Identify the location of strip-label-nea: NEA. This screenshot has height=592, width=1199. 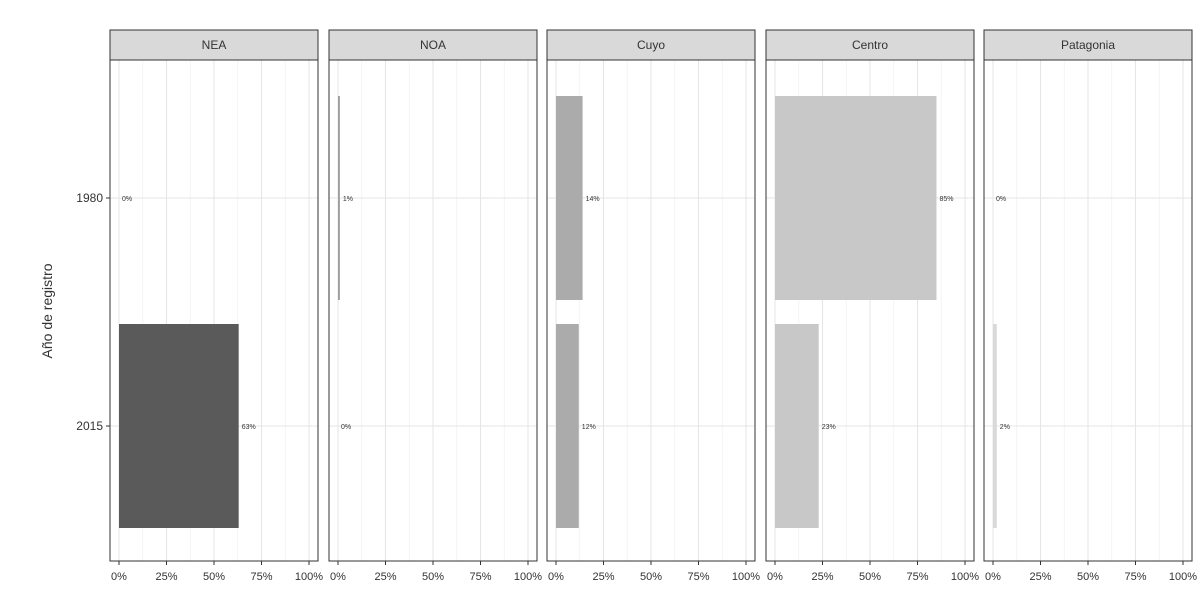
(214, 45).